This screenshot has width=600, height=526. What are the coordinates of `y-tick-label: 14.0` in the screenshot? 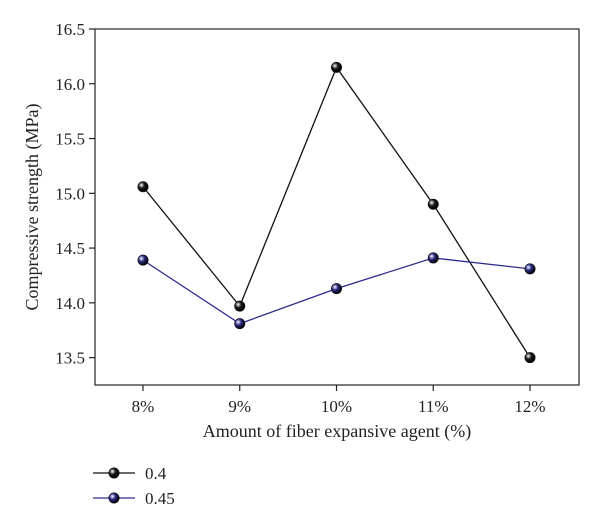 It's located at (70, 303).